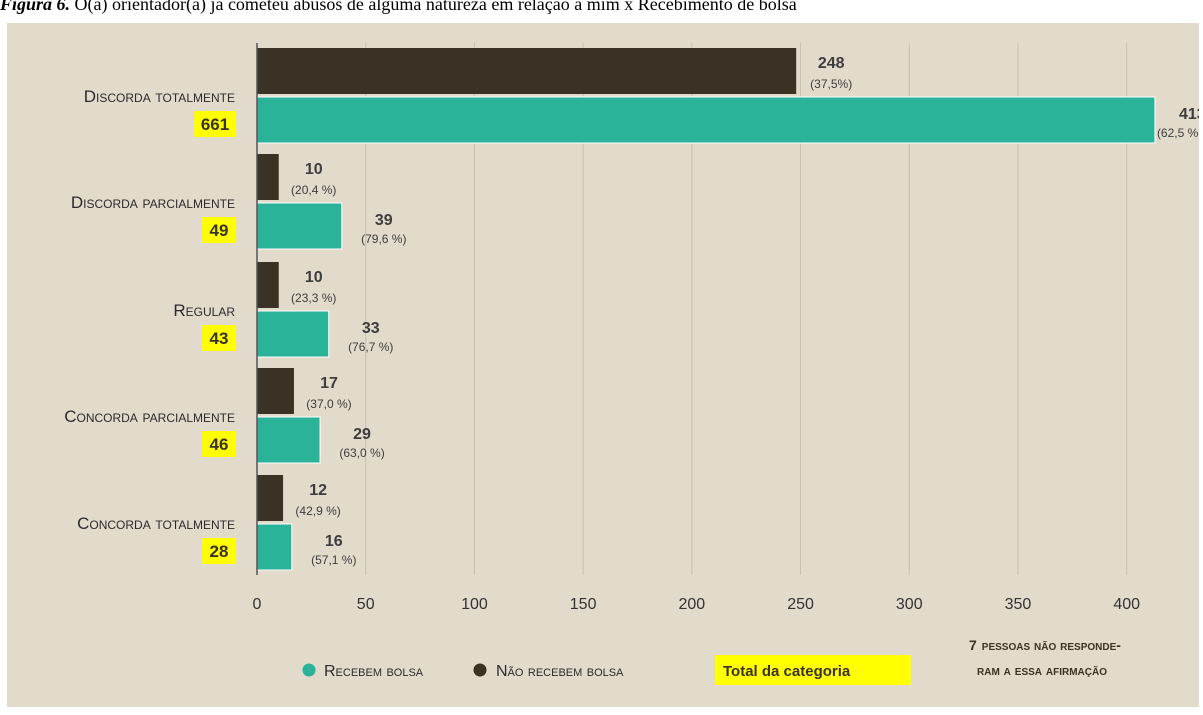 Image resolution: width=1203 pixels, height=715 pixels. I want to click on category-label: Concorda totalmente, so click(156, 523).